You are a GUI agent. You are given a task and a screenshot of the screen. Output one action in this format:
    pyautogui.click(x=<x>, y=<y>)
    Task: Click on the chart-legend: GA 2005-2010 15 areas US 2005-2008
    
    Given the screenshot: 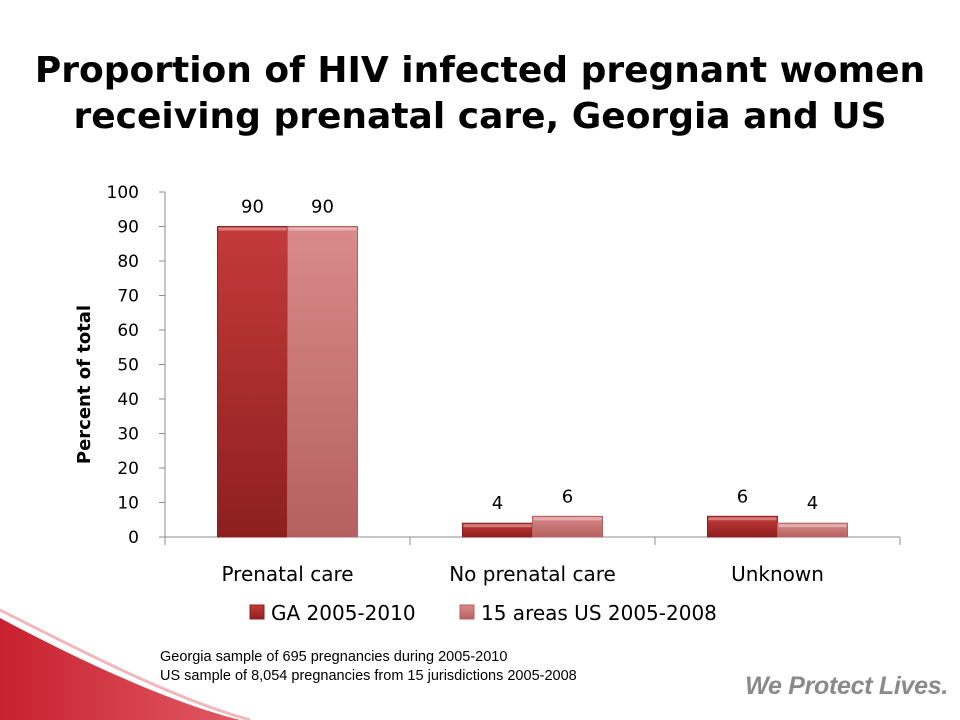 What is the action you would take?
    pyautogui.click(x=483, y=613)
    